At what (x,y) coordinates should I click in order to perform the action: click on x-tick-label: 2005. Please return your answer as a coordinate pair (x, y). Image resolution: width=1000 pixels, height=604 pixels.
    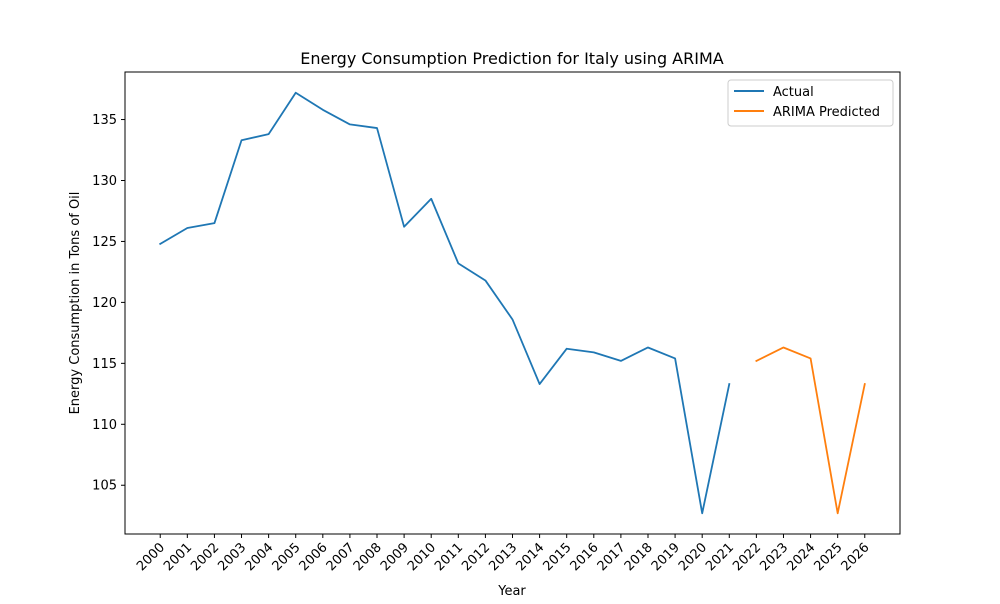
    Looking at the image, I should click on (287, 557).